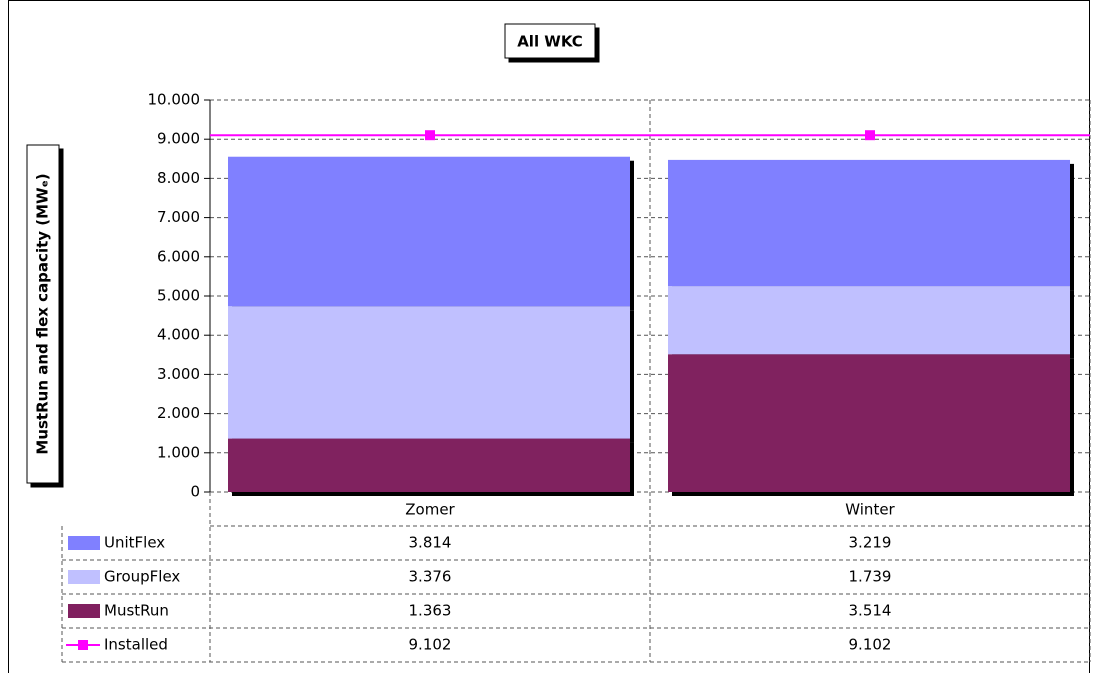  I want to click on ylabel-box: MustRun and flex capacity (MWₑ), so click(43, 314).